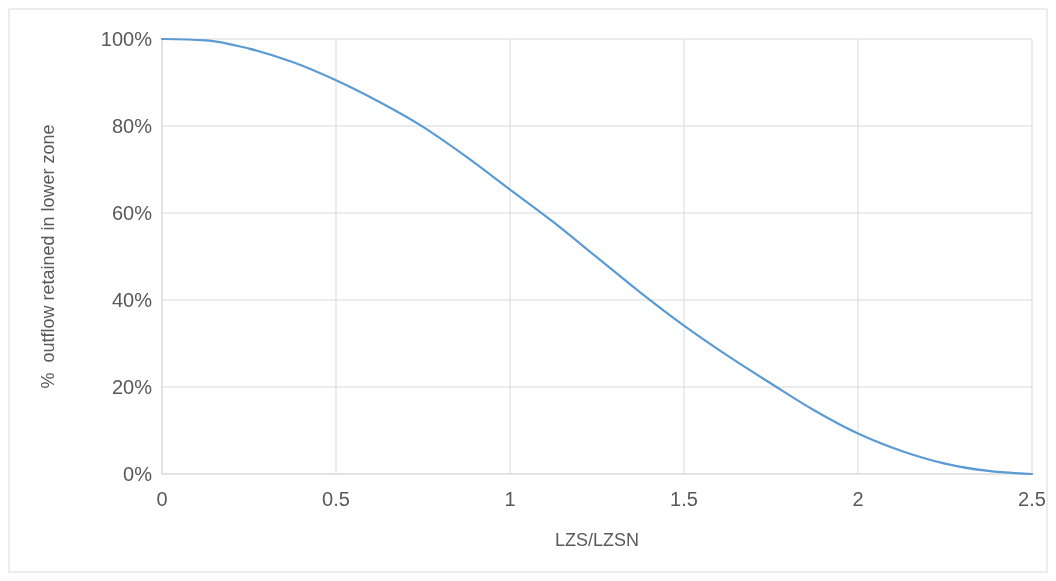 The width and height of the screenshot is (1056, 581). I want to click on x-tick-label: 2, so click(858, 499).